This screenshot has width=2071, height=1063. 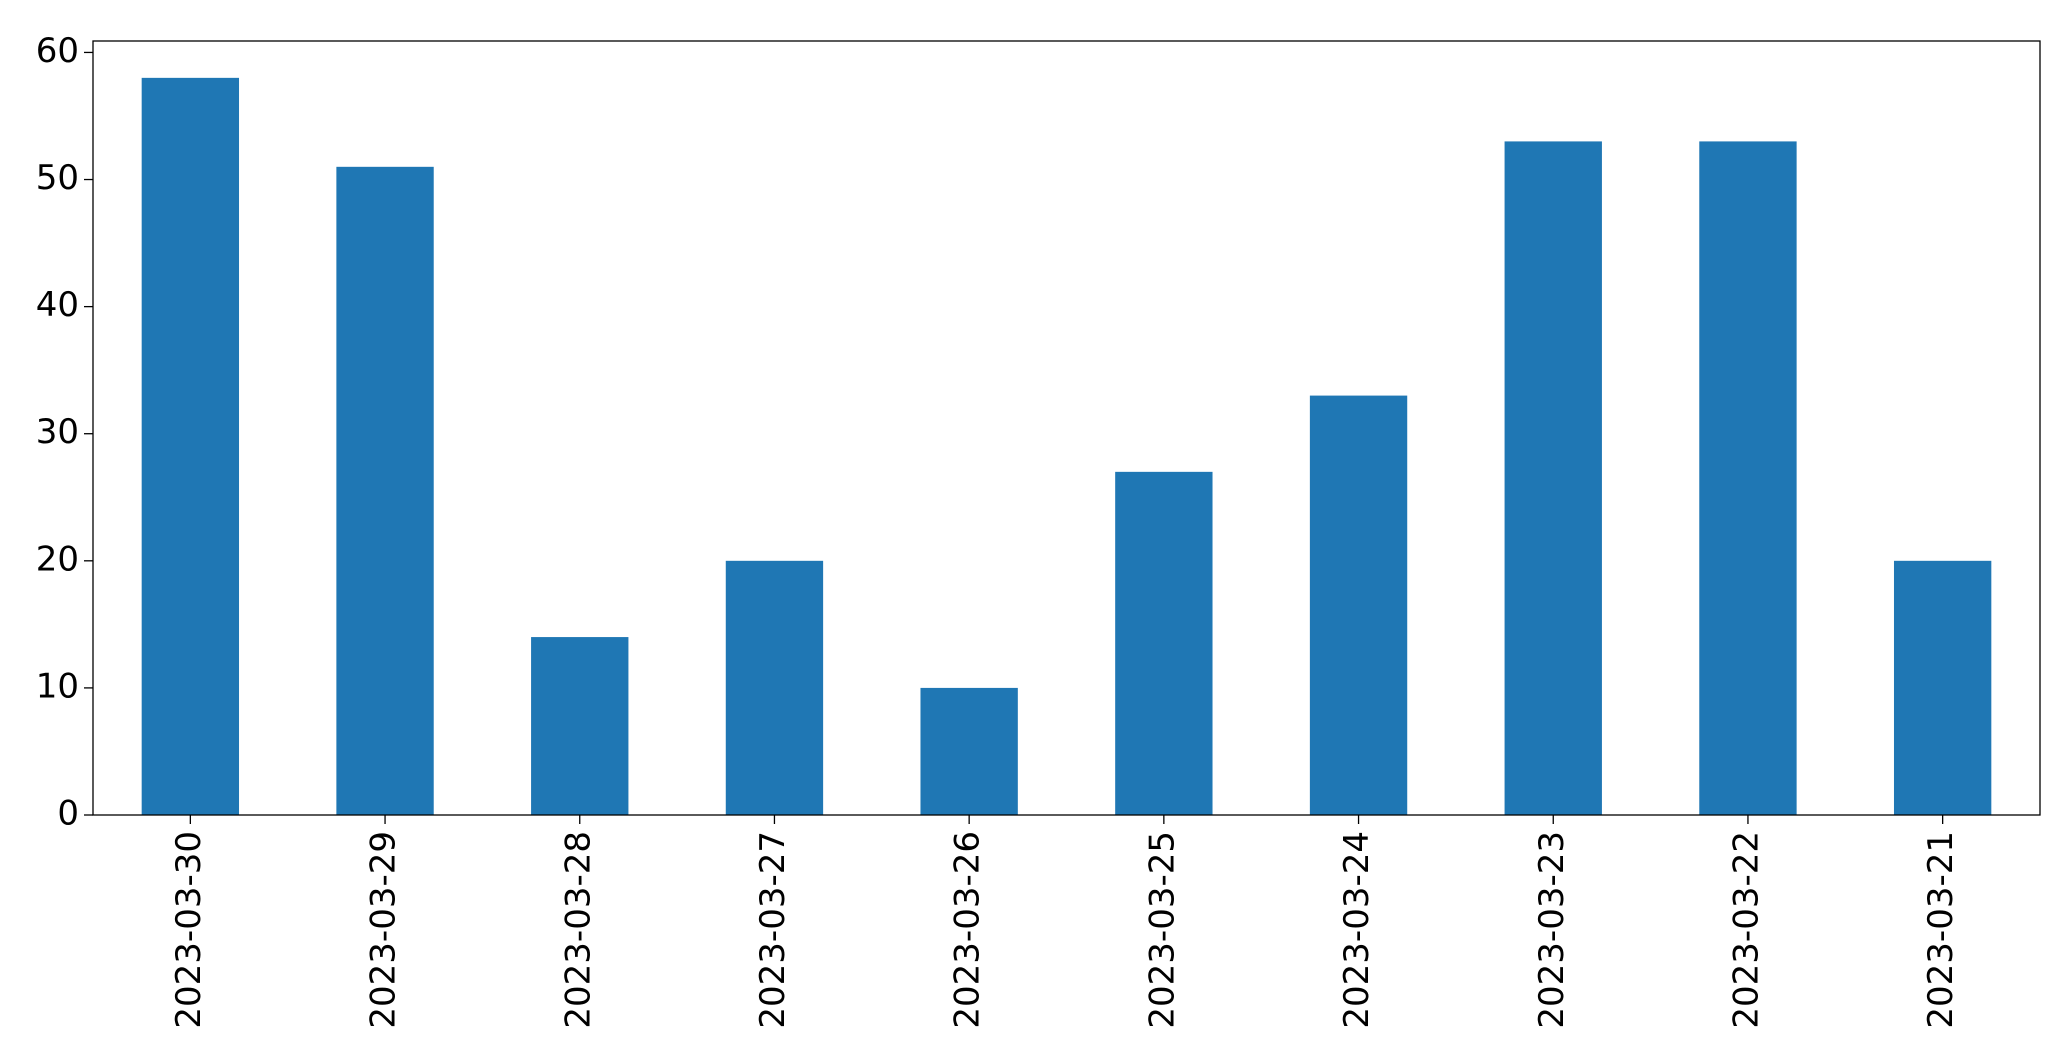 What do you see at coordinates (578, 930) in the screenshot?
I see `x-tick-label: 2023-03-28` at bounding box center [578, 930].